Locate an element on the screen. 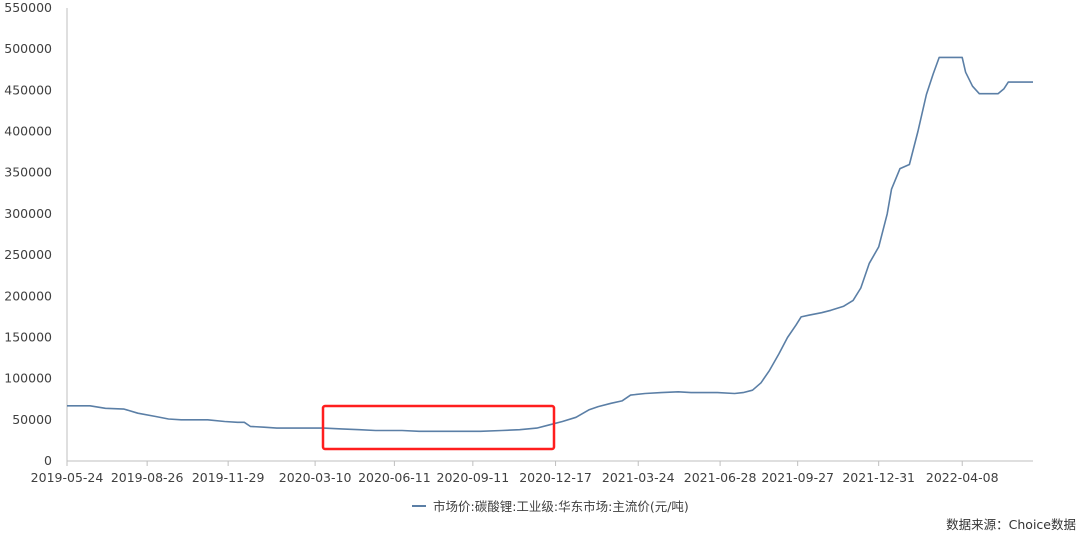  x-tick-label: 2020-09-11 is located at coordinates (473, 477).